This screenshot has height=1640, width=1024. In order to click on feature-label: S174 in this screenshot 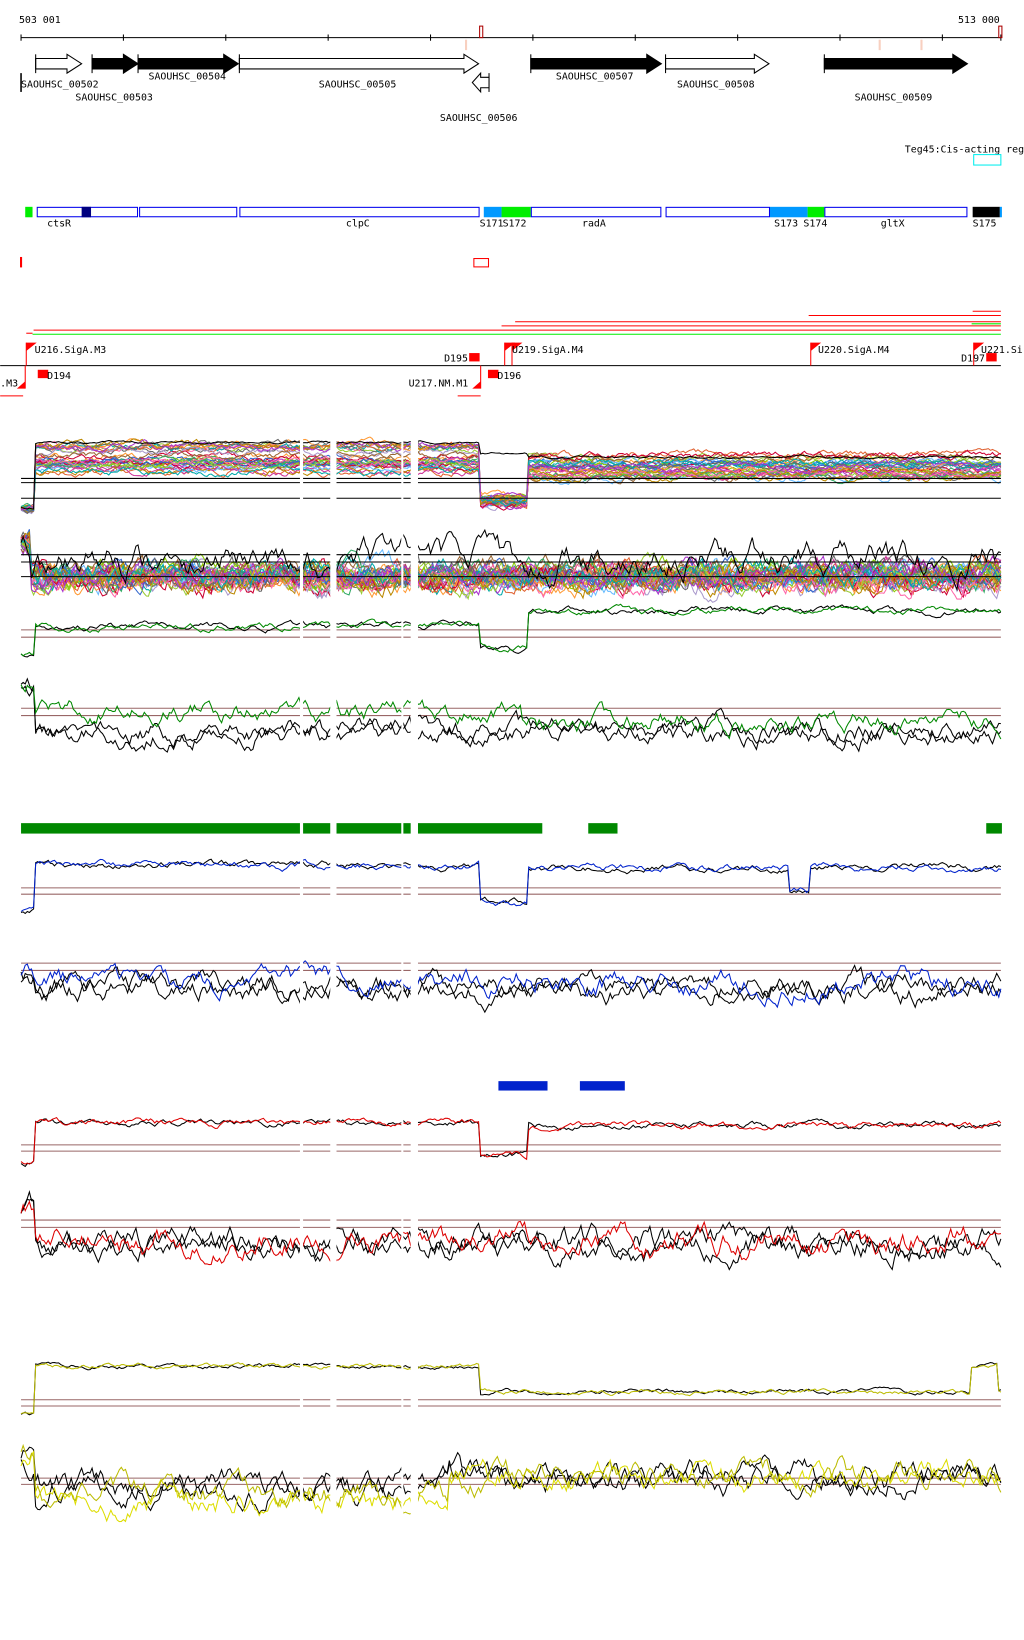, I will do `click(815, 224)`.